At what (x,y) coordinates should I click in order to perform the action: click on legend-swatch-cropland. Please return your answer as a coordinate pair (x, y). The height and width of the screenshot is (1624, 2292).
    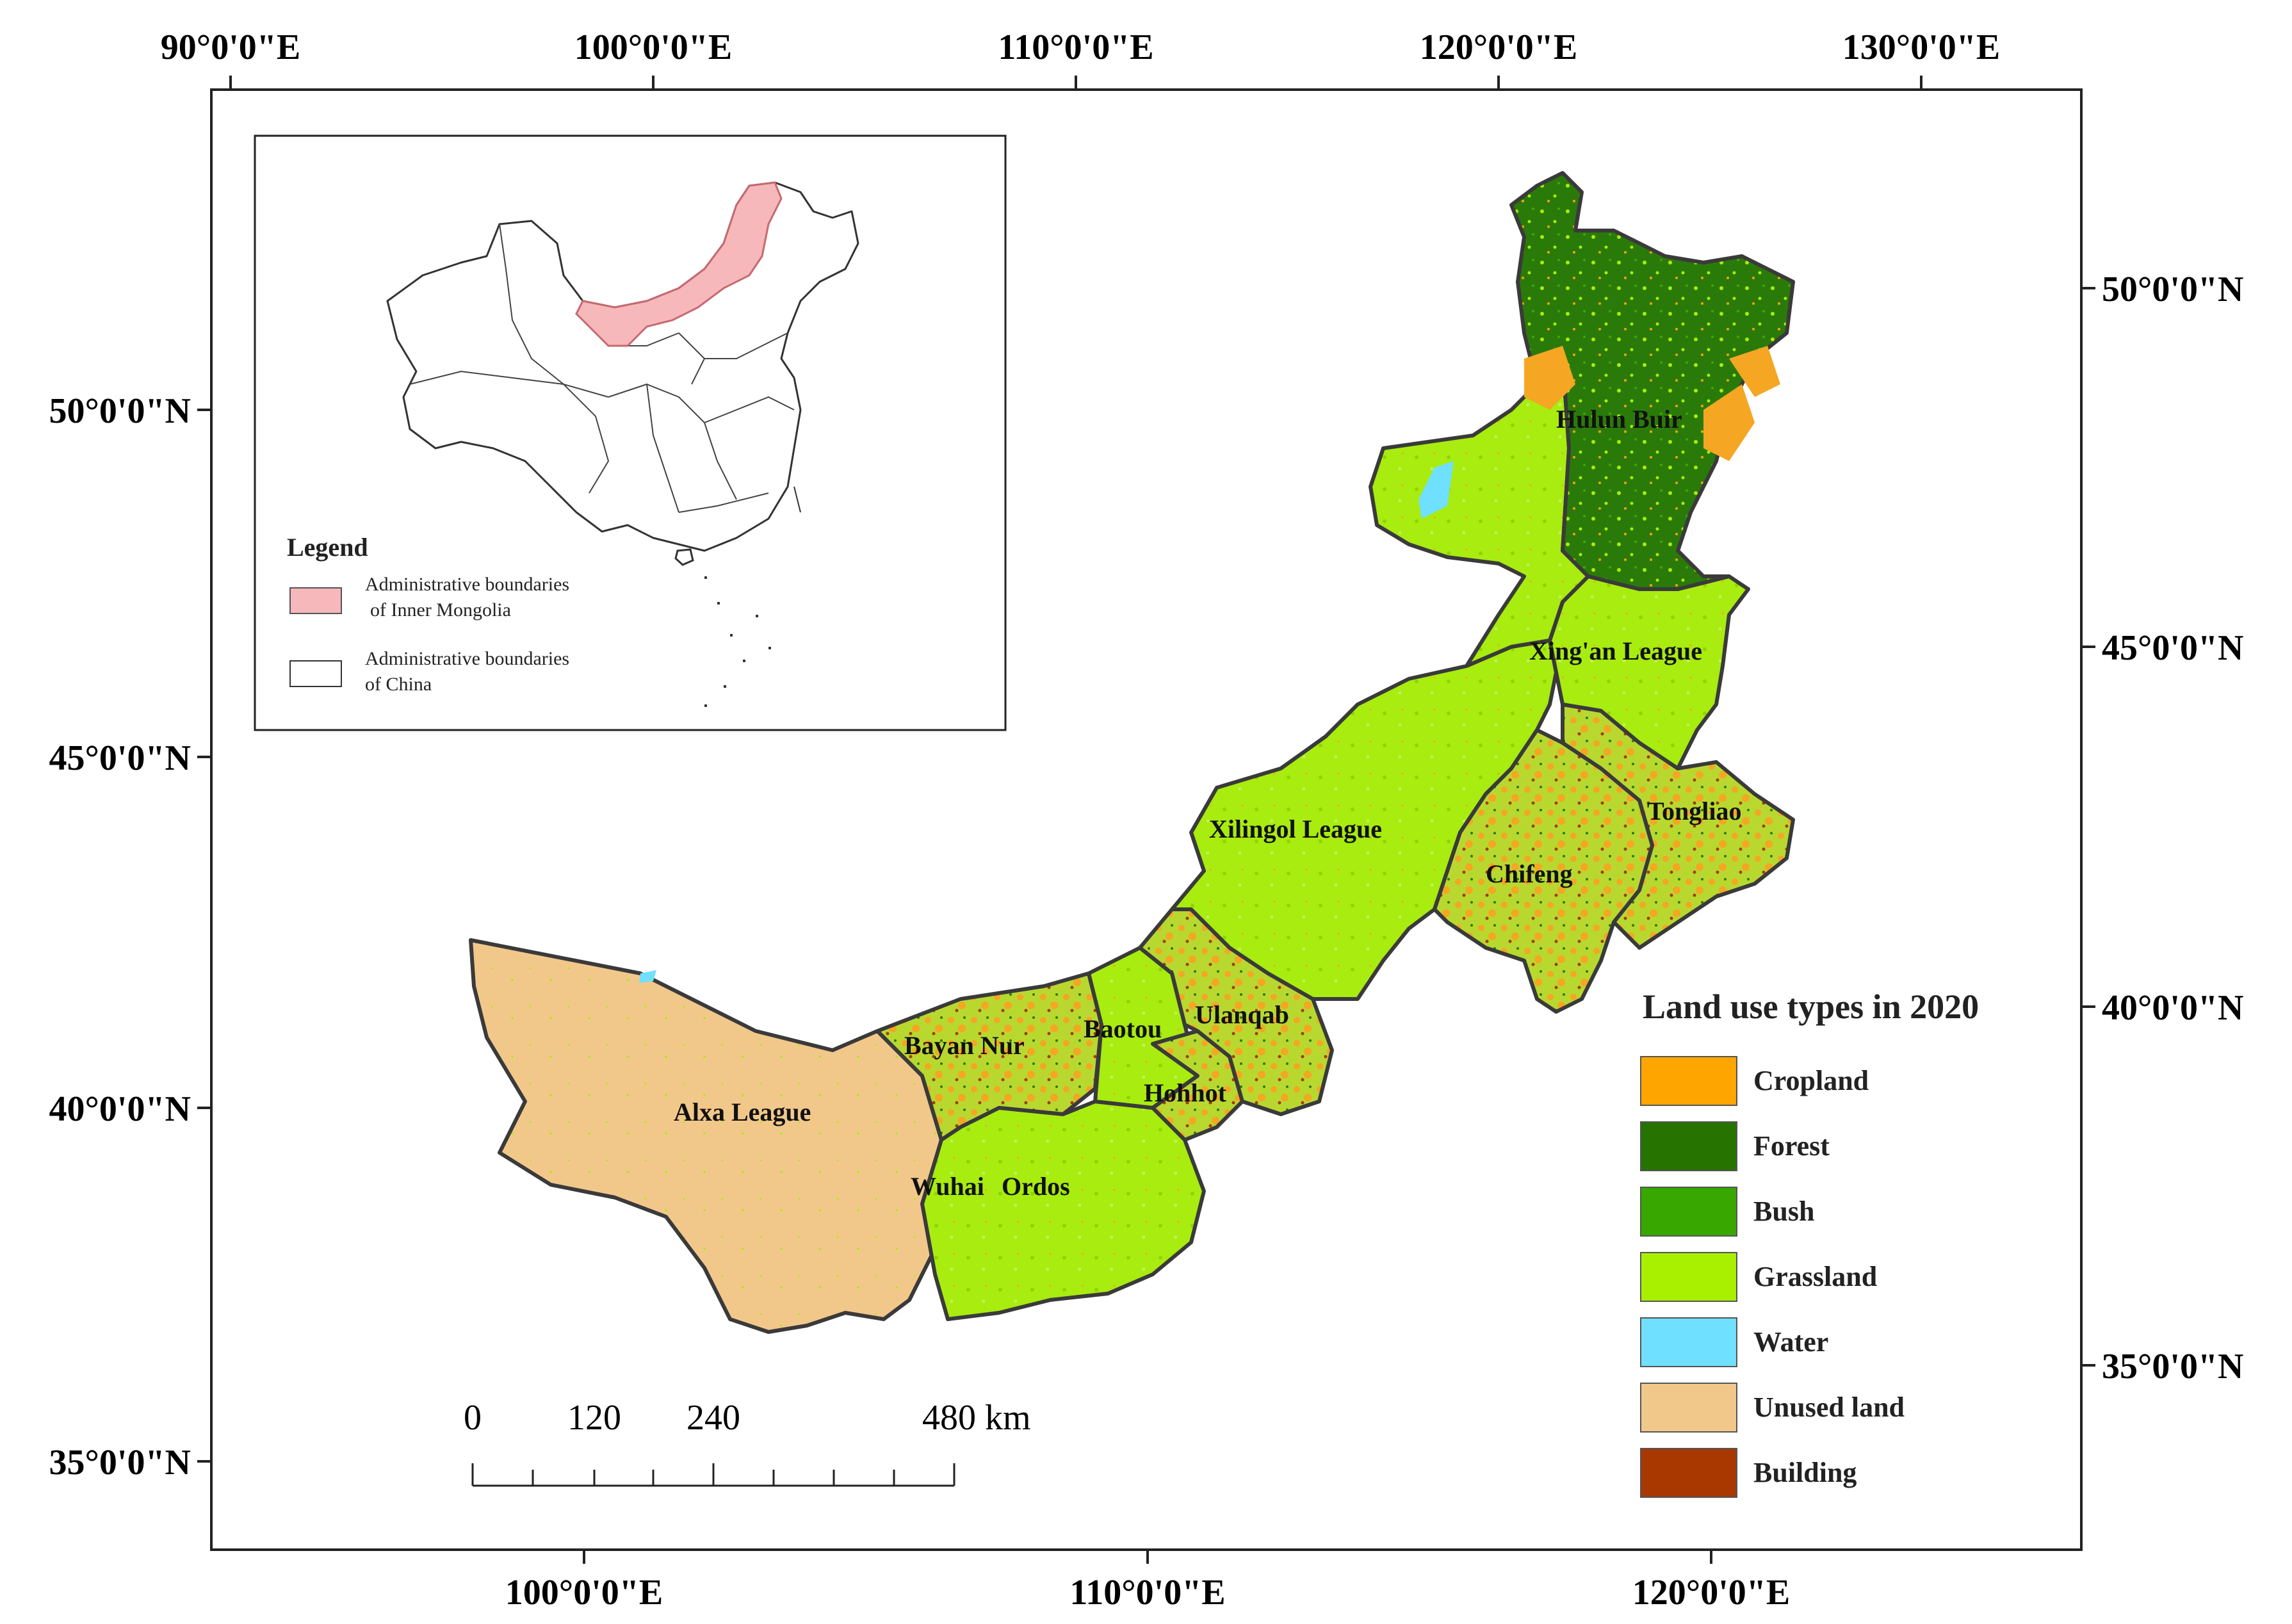
    Looking at the image, I should click on (1688, 1081).